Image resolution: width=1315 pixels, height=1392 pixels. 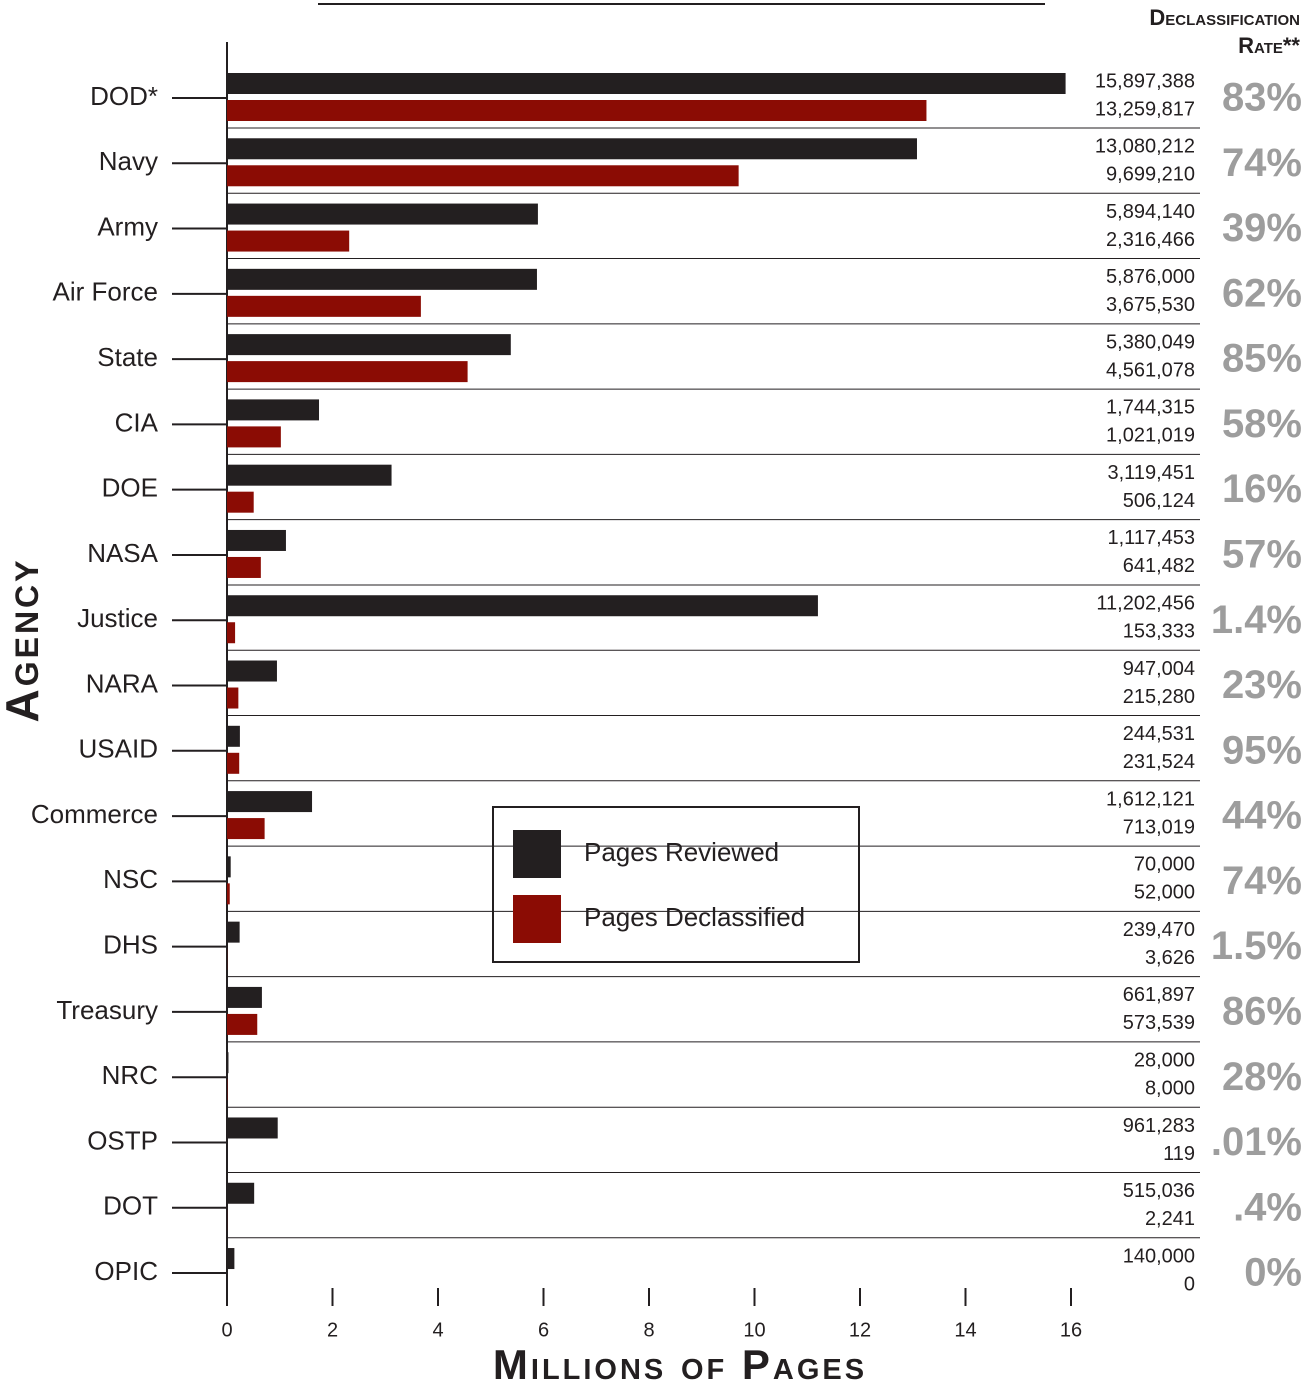 What do you see at coordinates (1152, 473) in the screenshot?
I see `value-label: 3,119,451` at bounding box center [1152, 473].